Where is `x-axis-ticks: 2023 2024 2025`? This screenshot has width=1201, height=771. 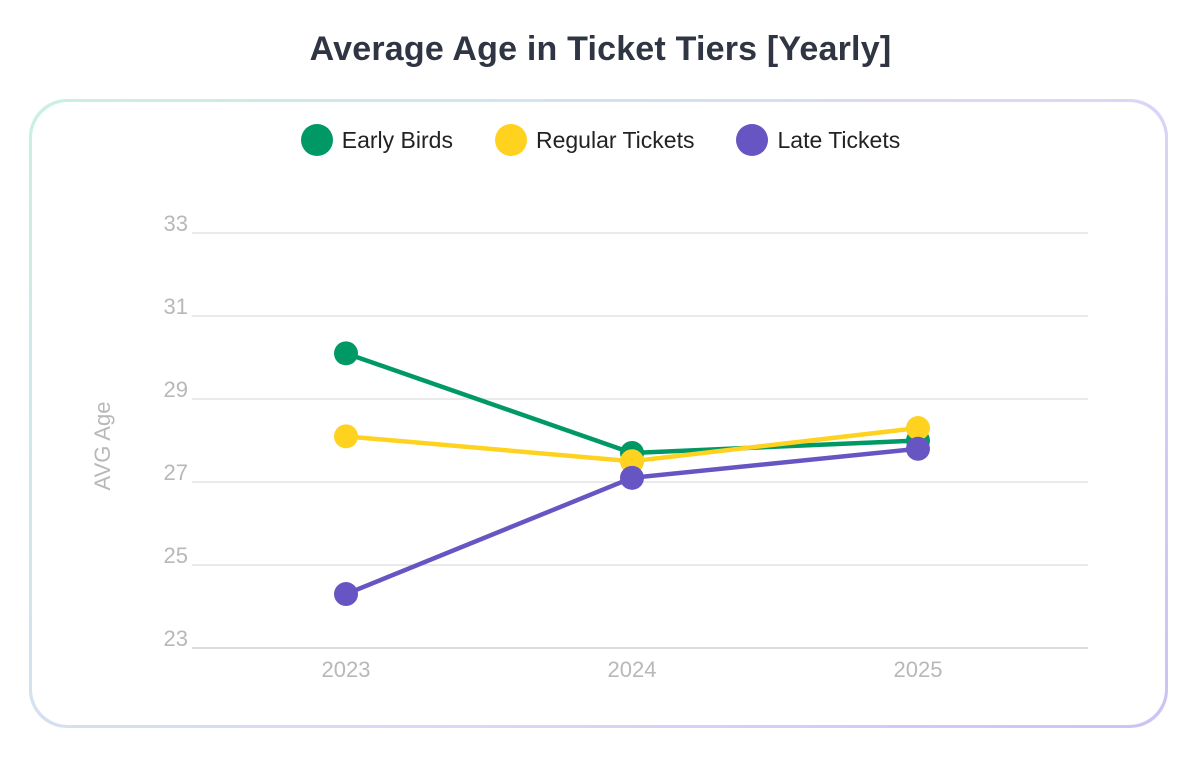
x-axis-ticks: 2023 2024 2025 is located at coordinates (632, 669).